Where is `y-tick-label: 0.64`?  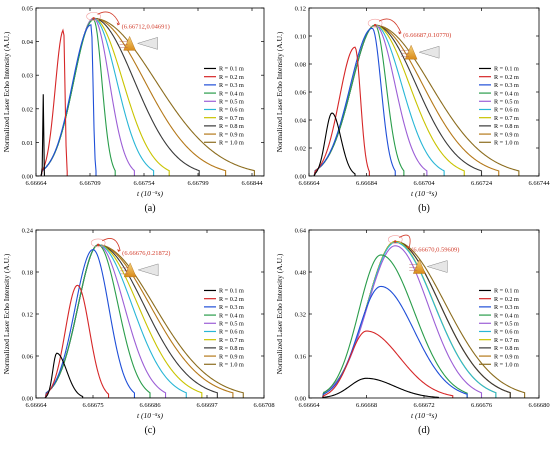
y-tick-label: 0.64 is located at coordinates (301, 231).